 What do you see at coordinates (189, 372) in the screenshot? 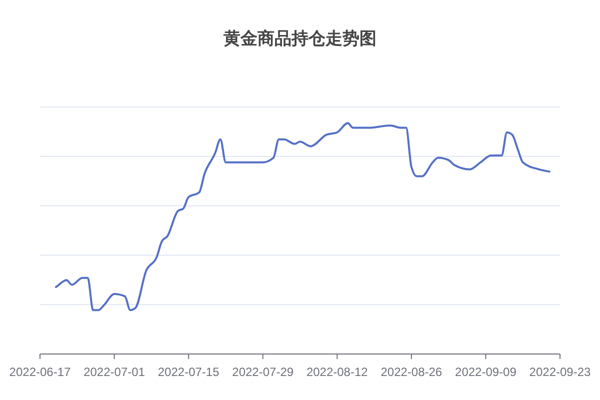
I see `x-tick-label: 2022-07-15` at bounding box center [189, 372].